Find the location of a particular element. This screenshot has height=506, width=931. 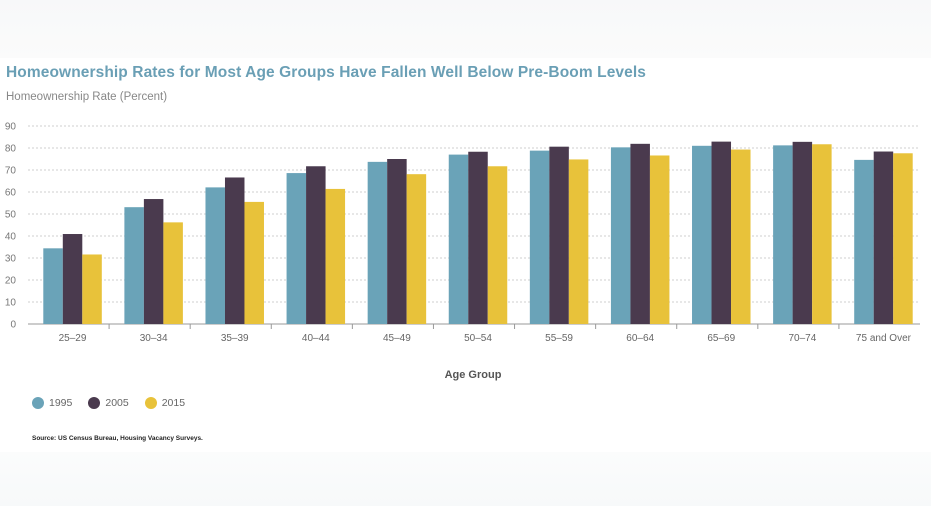

x-tick-label-5: 50–54 is located at coordinates (478, 338).